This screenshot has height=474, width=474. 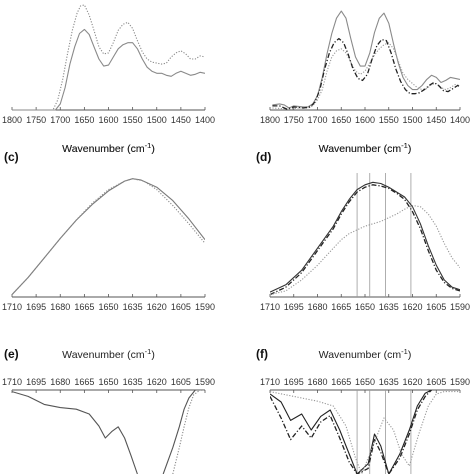 What do you see at coordinates (11, 354) in the screenshot?
I see `panel-label: (e)` at bounding box center [11, 354].